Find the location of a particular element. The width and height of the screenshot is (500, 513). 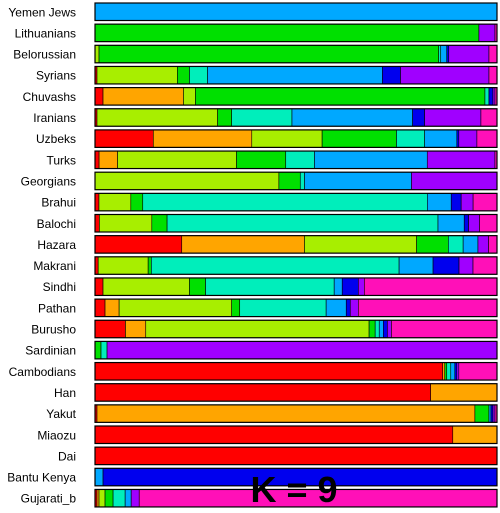

population-label: Uzbeks is located at coordinates (56, 139).